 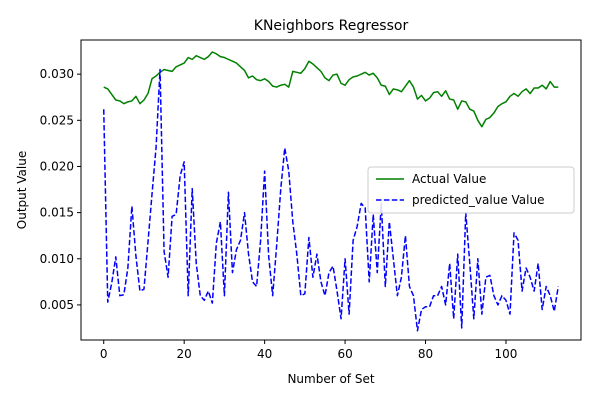 I want to click on legend: Actual Value predicted_value Value, so click(x=471, y=190).